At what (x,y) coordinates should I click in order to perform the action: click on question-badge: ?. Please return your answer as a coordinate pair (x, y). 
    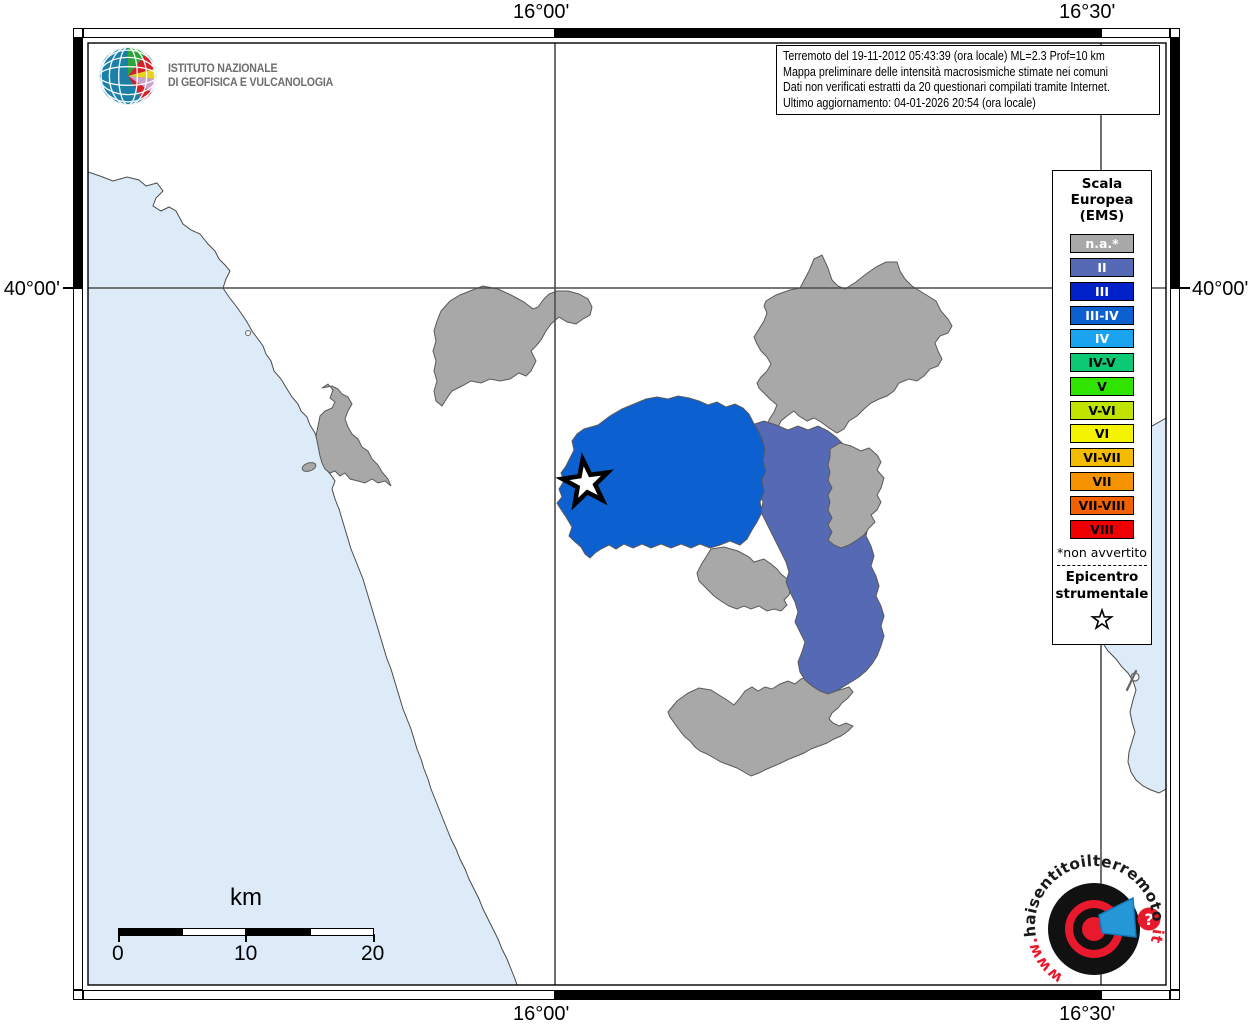
    Looking at the image, I should click on (1149, 919).